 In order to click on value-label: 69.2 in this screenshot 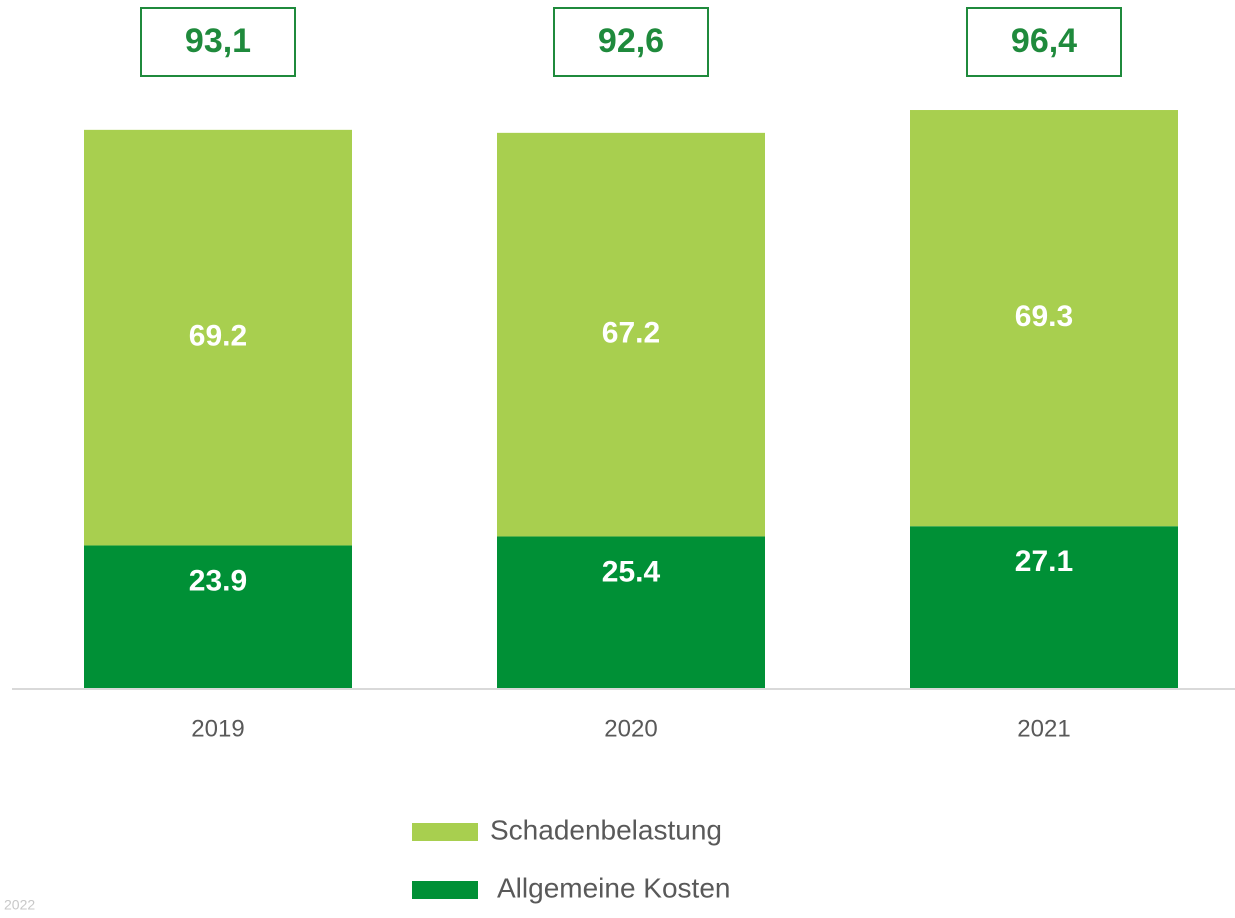, I will do `click(218, 336)`.